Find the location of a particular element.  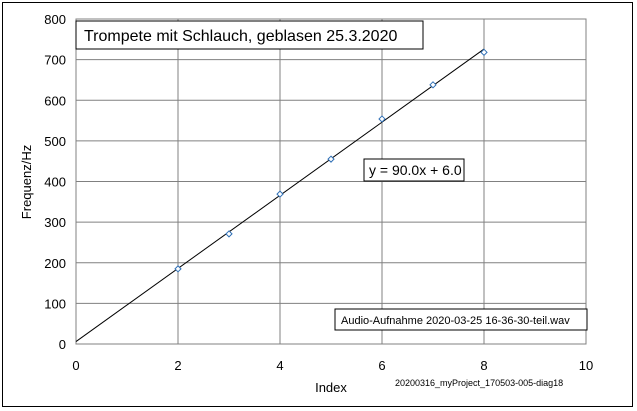

x-axis-label: Index is located at coordinates (331, 387).